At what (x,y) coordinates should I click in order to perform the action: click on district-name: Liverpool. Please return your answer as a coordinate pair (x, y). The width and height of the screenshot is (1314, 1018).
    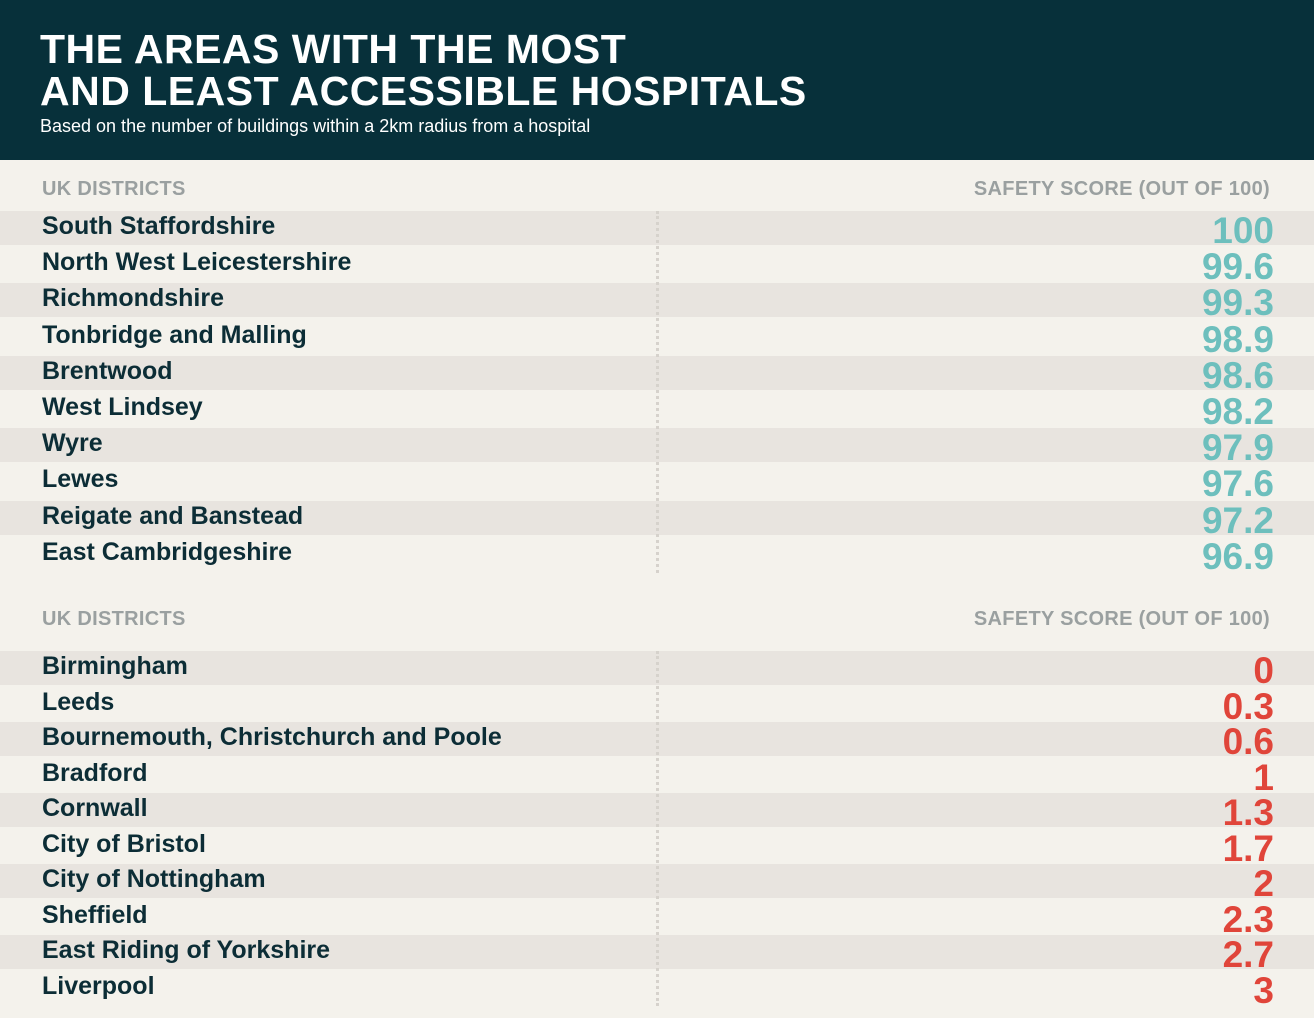
    Looking at the image, I should click on (98, 985).